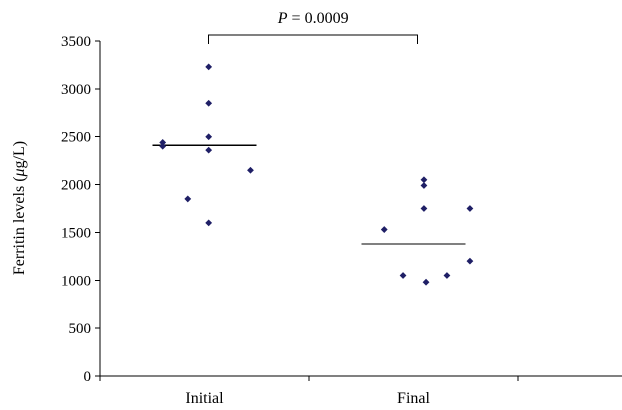  I want to click on p-value-var: P, so click(282, 18).